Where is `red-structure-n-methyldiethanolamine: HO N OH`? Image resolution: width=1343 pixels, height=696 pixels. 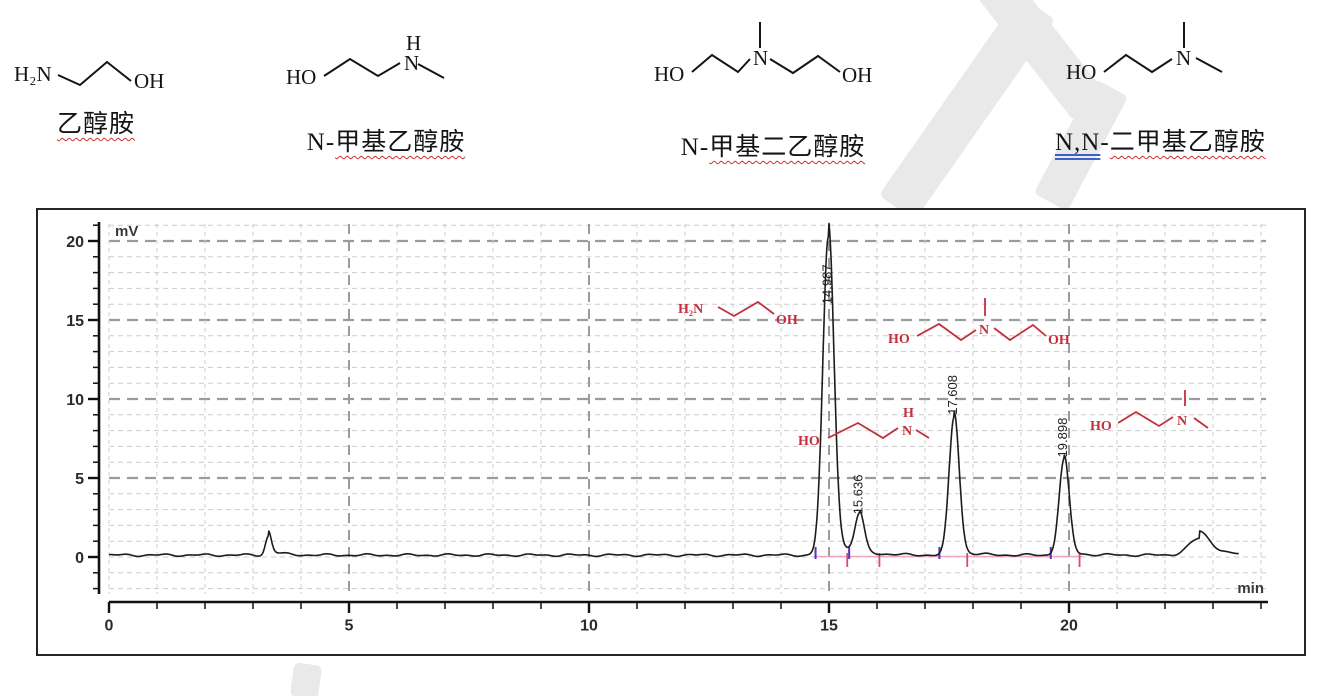
red-structure-n-methyldiethanolamine: HO N OH is located at coordinates (979, 323).